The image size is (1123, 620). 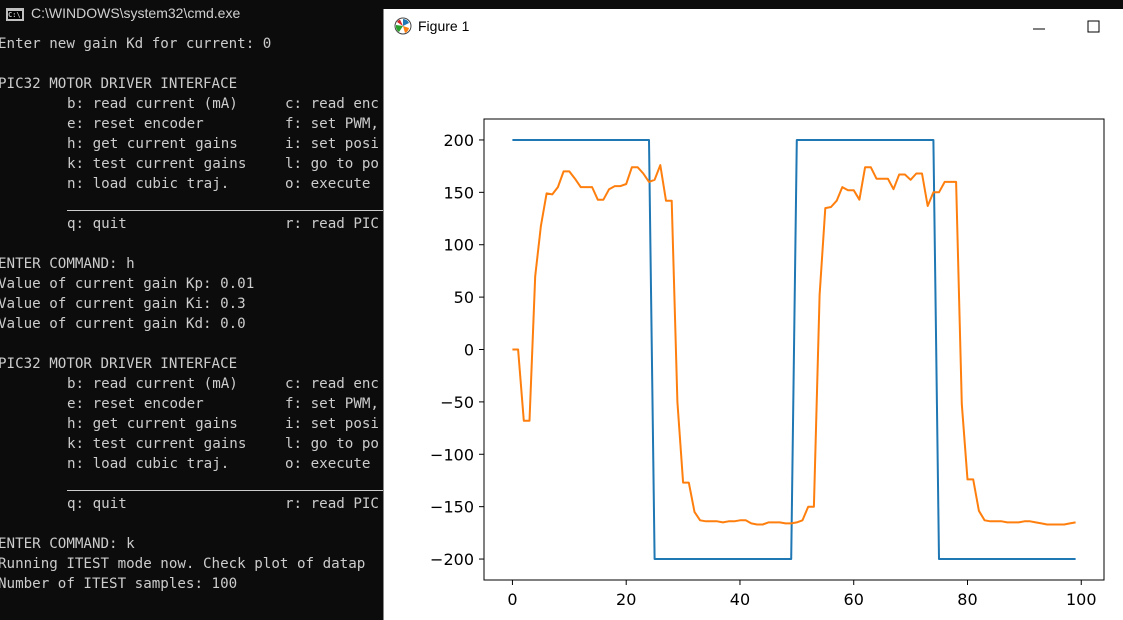 What do you see at coordinates (967, 599) in the screenshot?
I see `x-tick-label: 80` at bounding box center [967, 599].